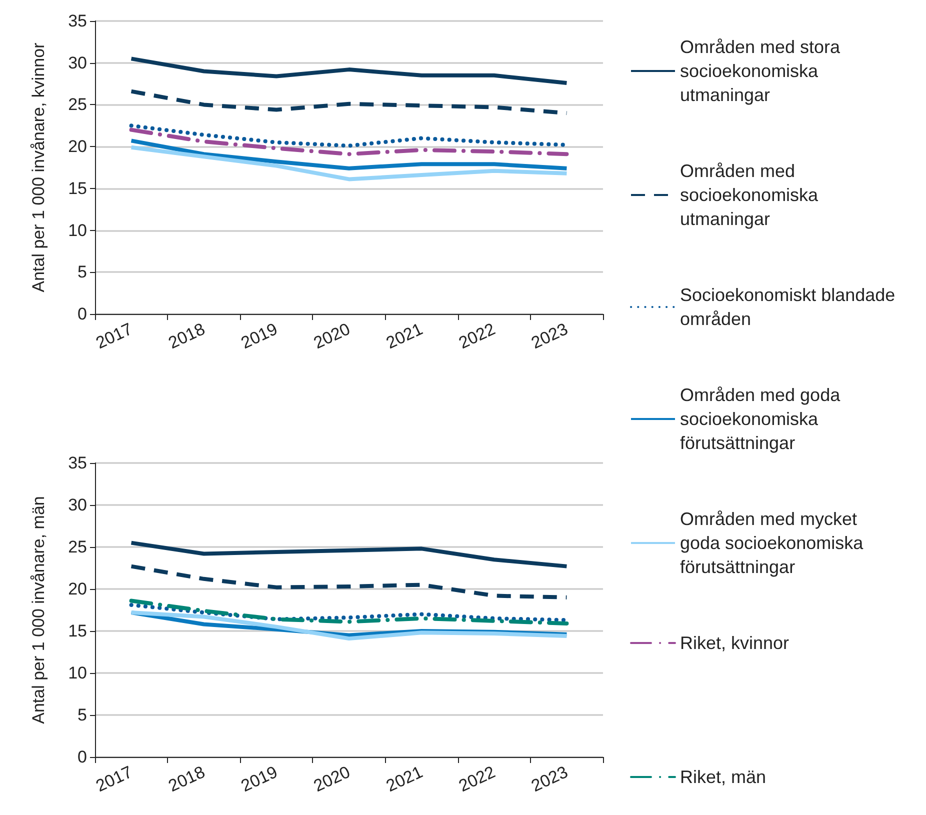 Image resolution: width=926 pixels, height=815 pixels. I want to click on legend-label: Områden med goda socioekonomiska förutsättningar, so click(763, 419).